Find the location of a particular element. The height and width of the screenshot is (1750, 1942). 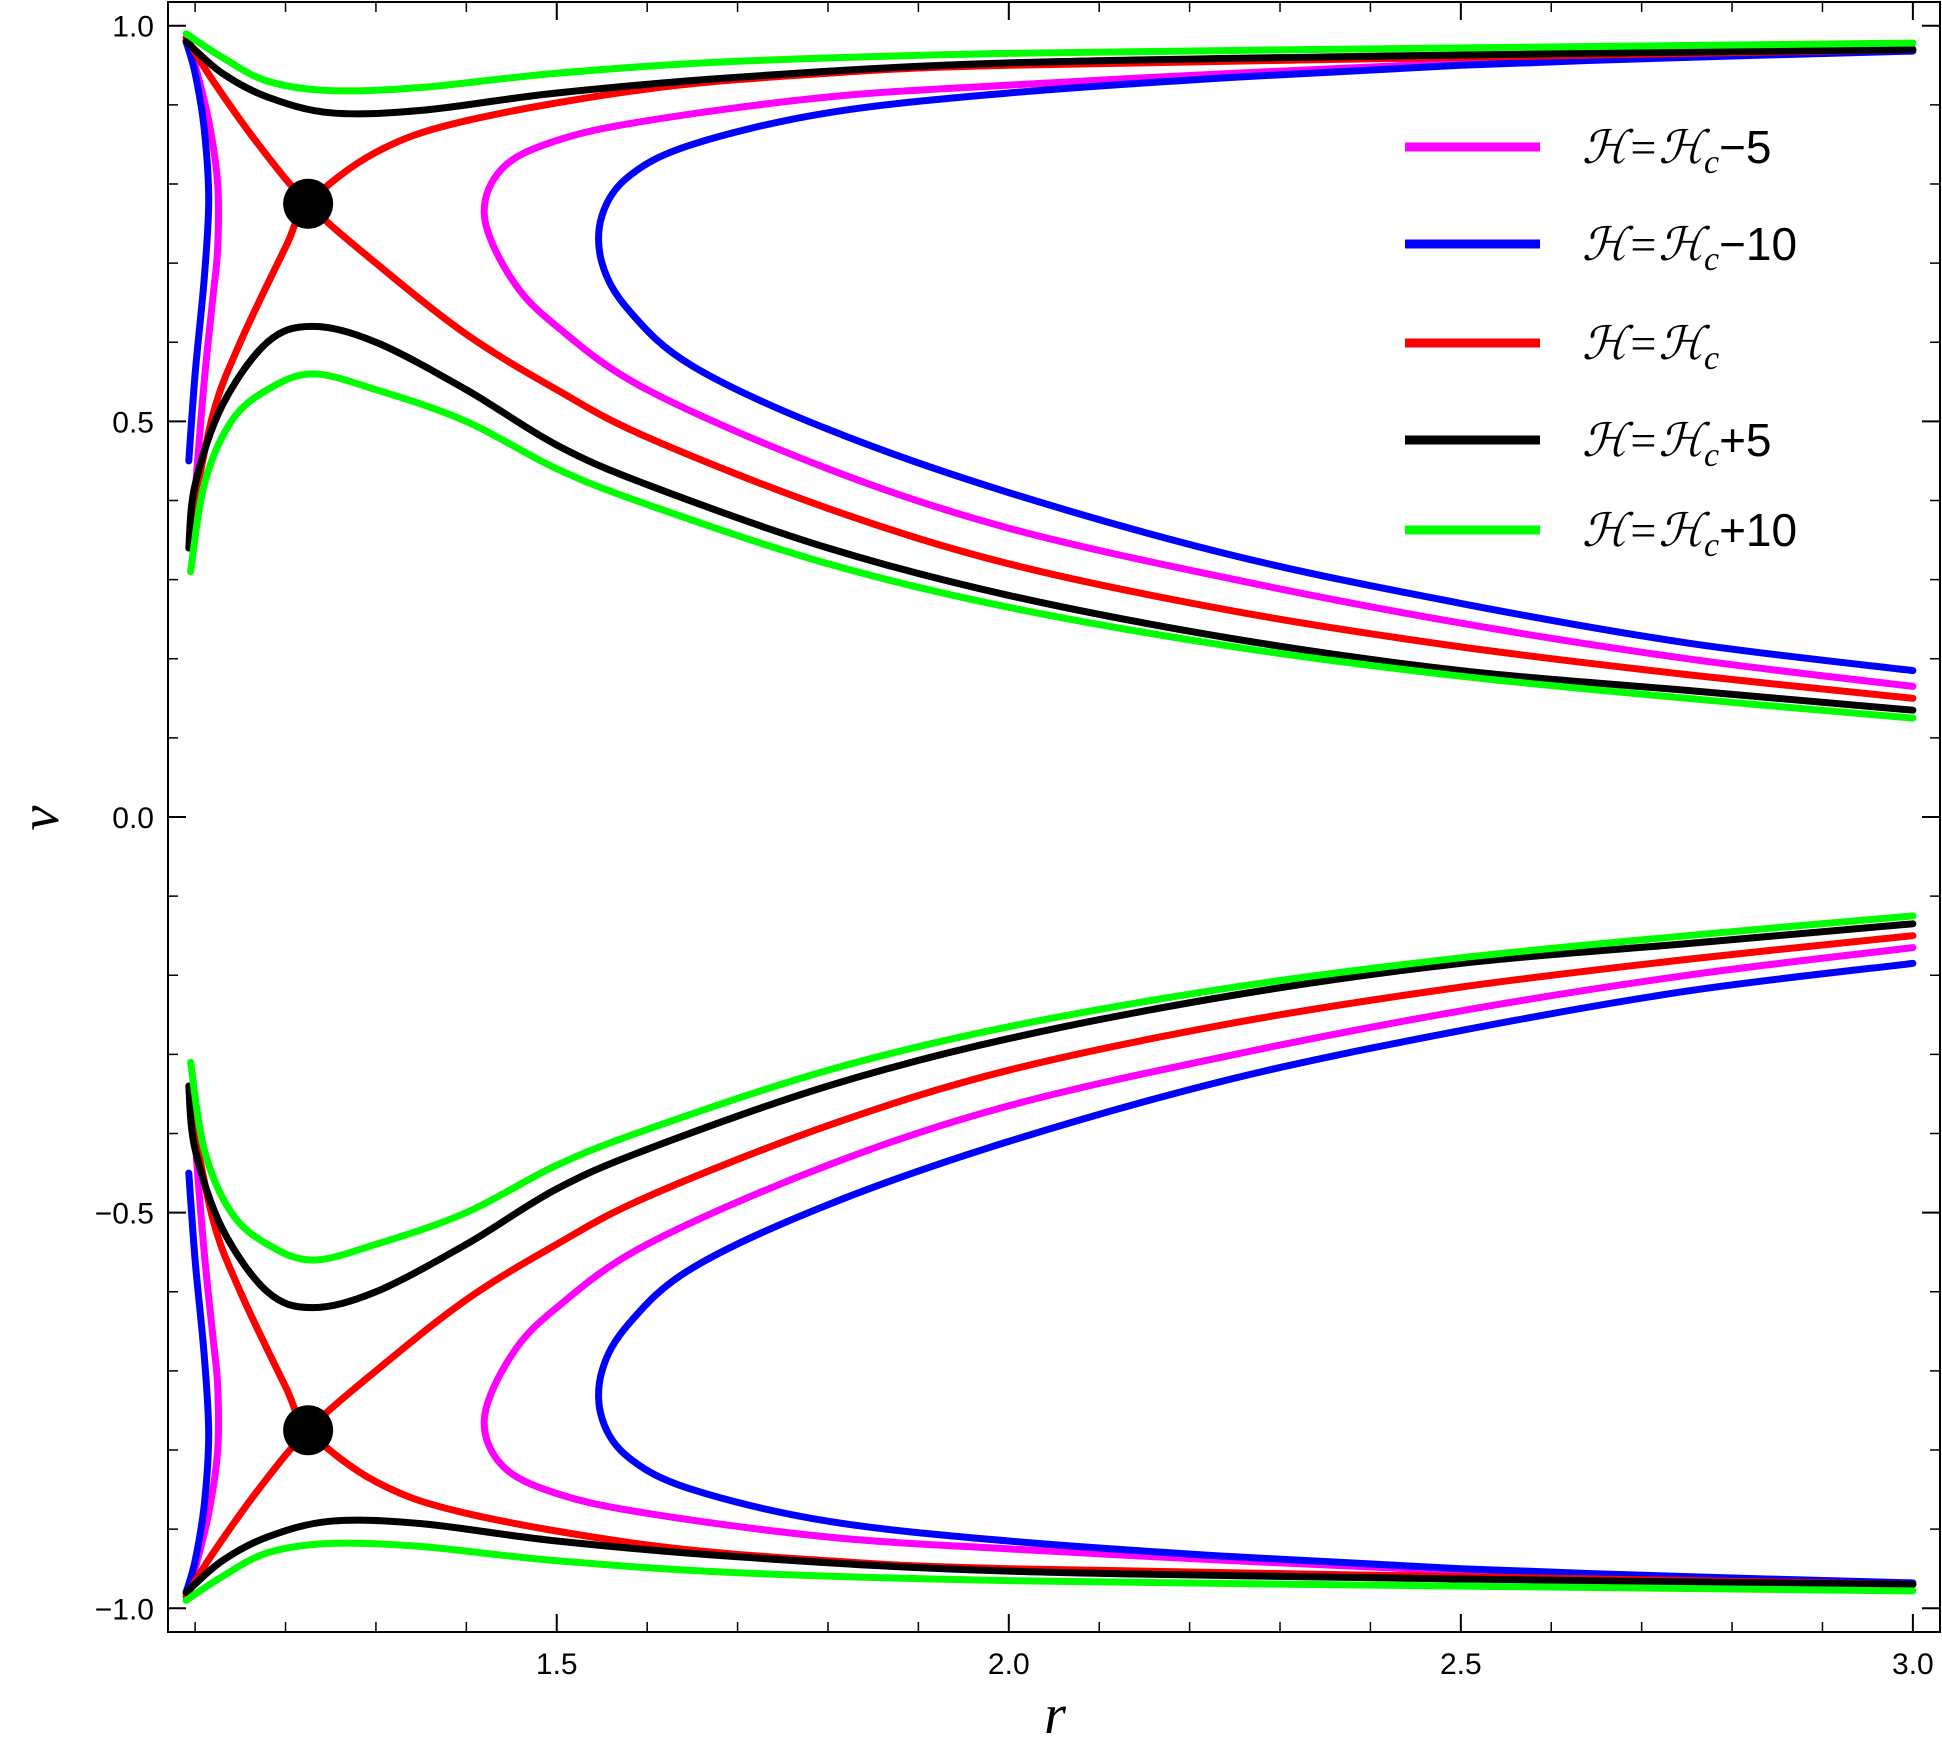

x-tick-label: 2.5 is located at coordinates (1461, 1664).